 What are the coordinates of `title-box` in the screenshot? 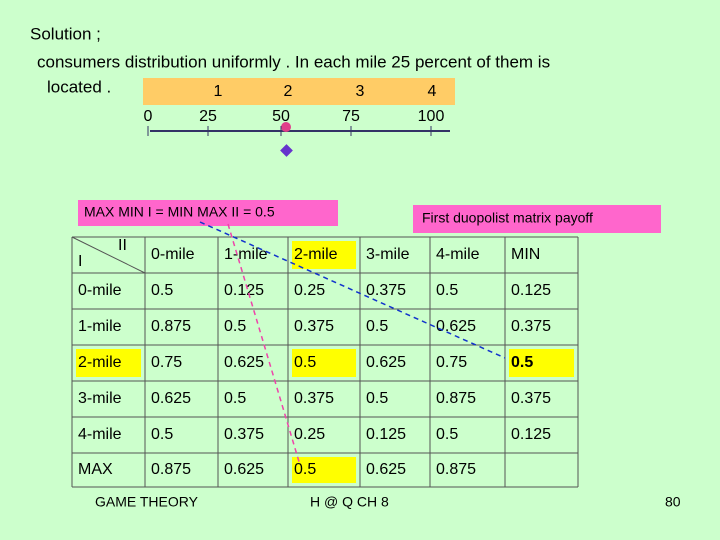 It's located at (537, 219).